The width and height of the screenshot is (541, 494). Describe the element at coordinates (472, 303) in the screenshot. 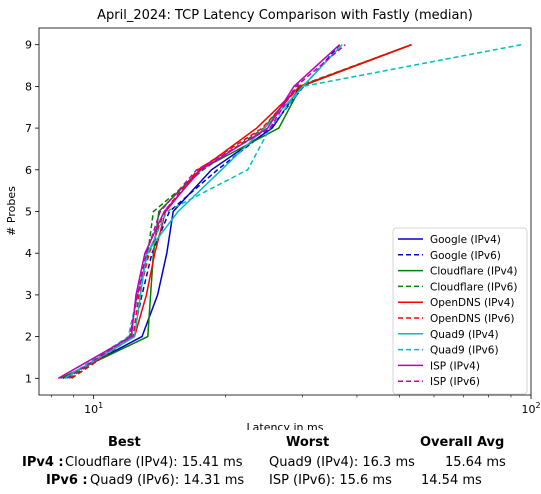

I see `legend-label-opendns-ipv4: OpenDNS (IPv4)` at that location.